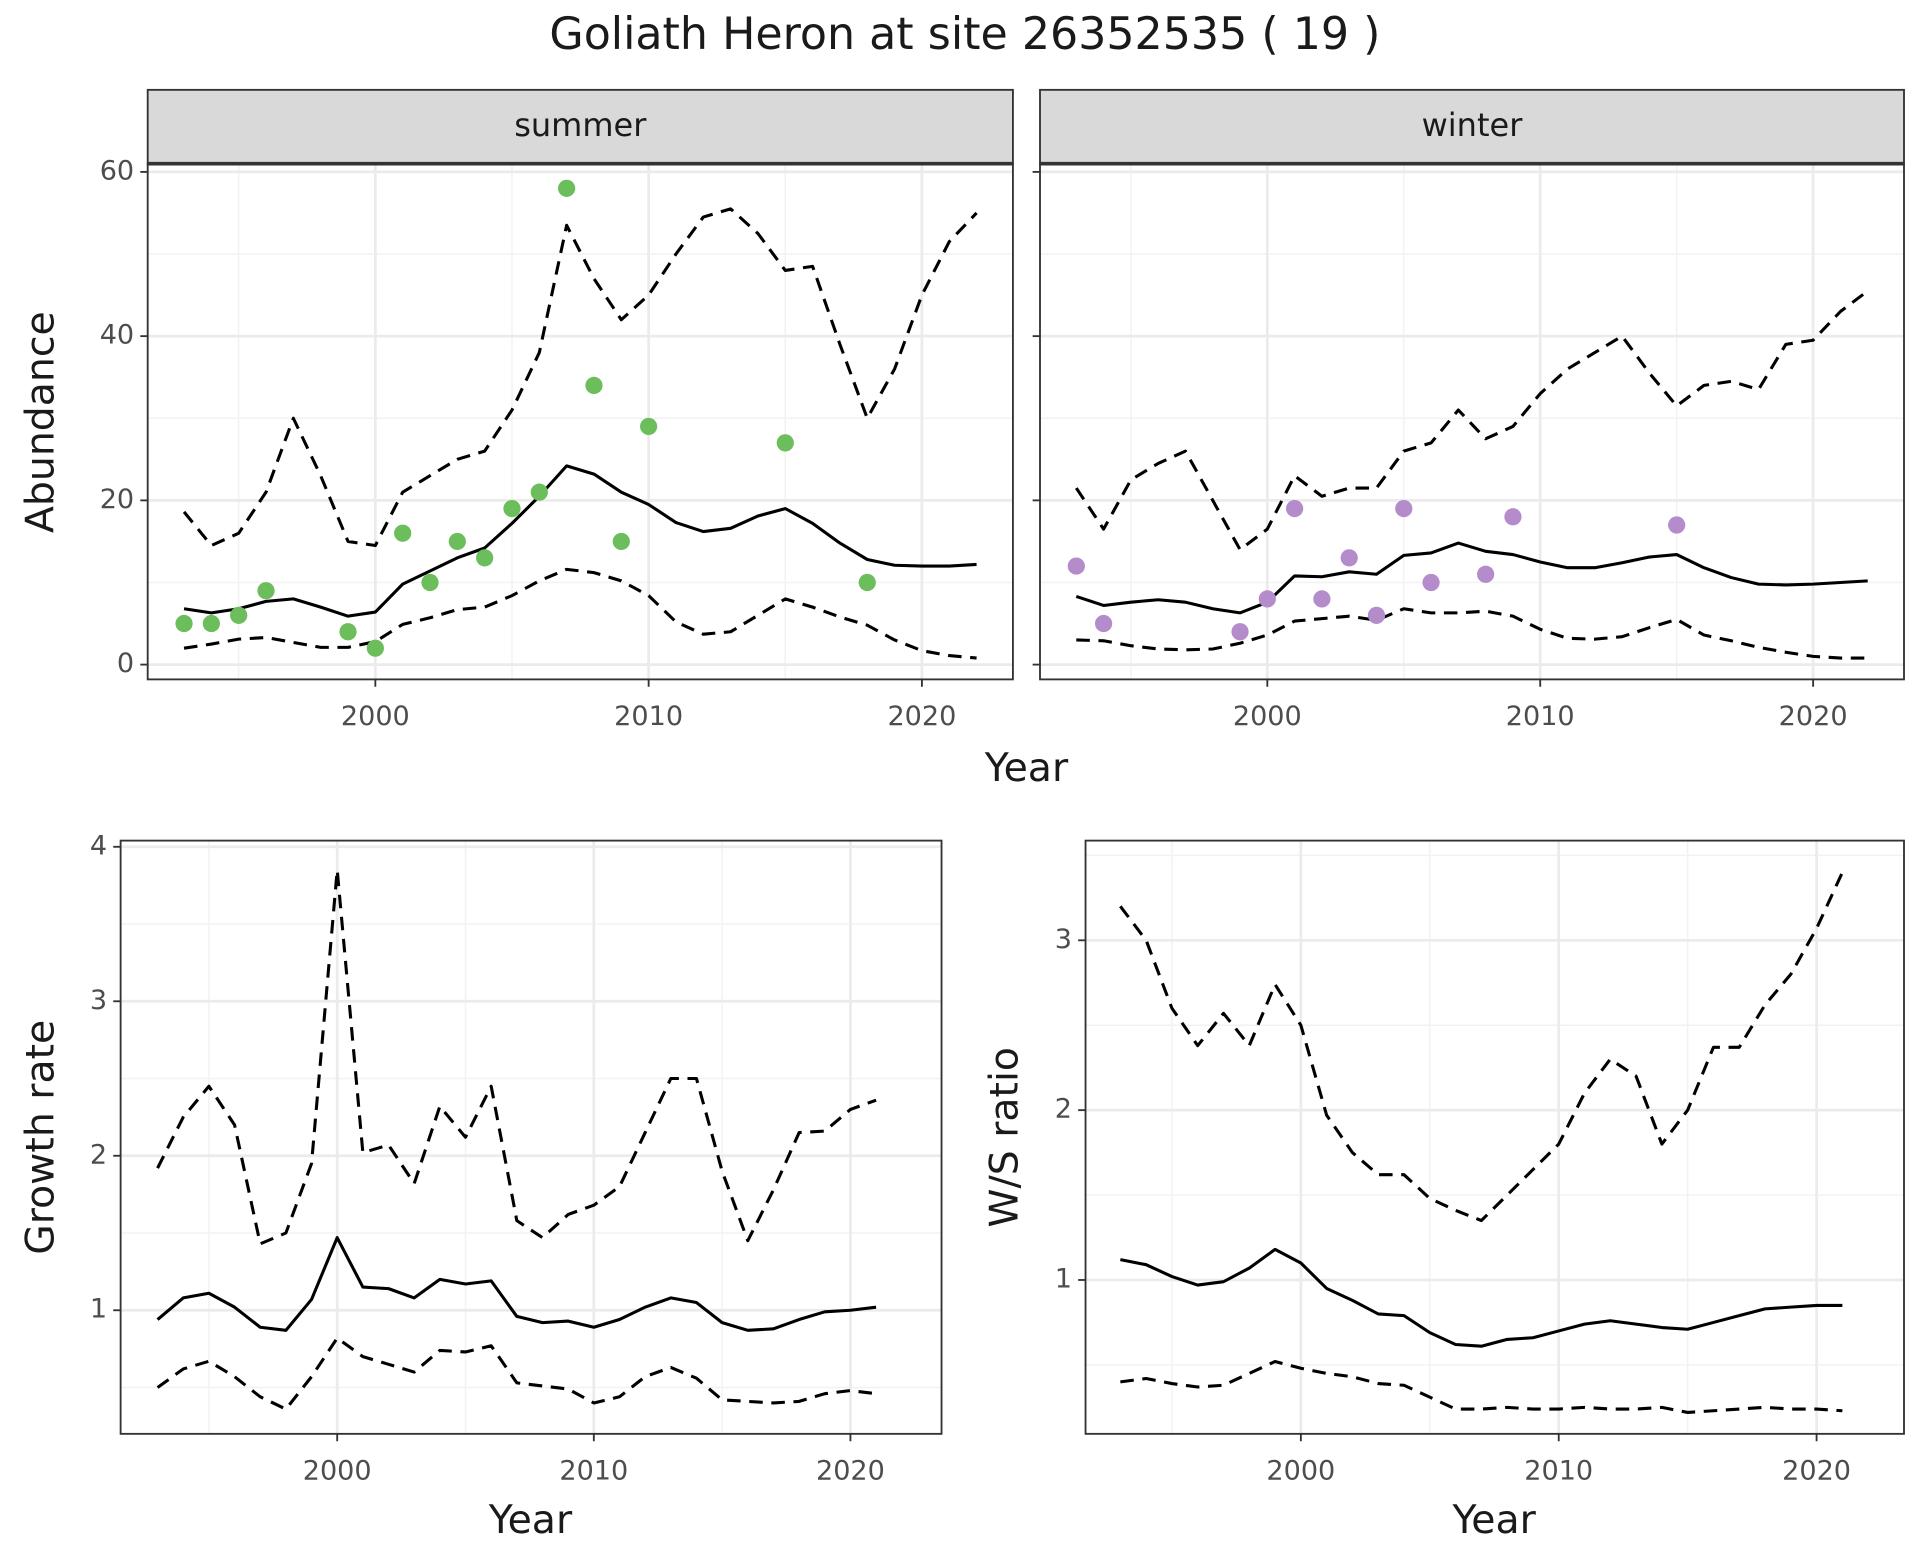 This screenshot has height=1560, width=1920. Describe the element at coordinates (117, 170) in the screenshot. I see `y-tick-label: 60` at that location.